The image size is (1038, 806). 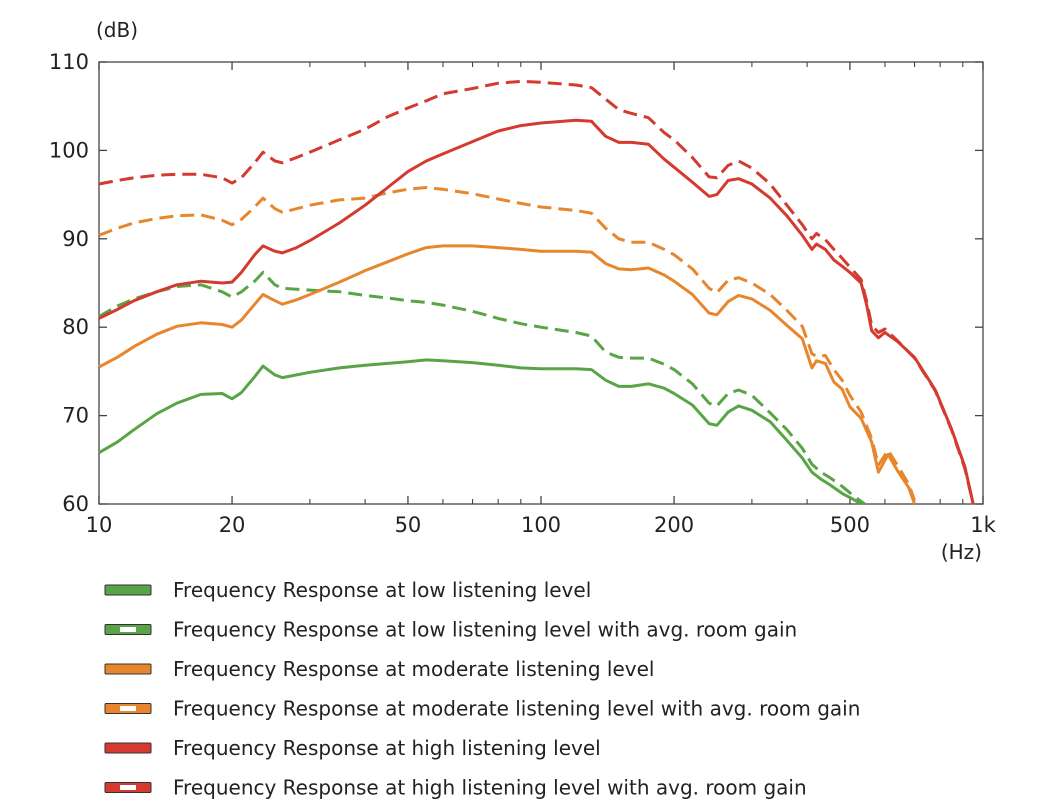 I want to click on x-axis-unit-label: (Hz), so click(x=961, y=552).